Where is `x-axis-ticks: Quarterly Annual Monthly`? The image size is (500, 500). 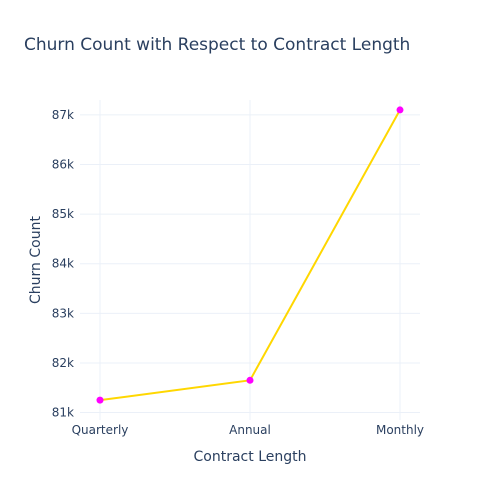 x-axis-ticks: Quarterly Annual Monthly is located at coordinates (248, 430).